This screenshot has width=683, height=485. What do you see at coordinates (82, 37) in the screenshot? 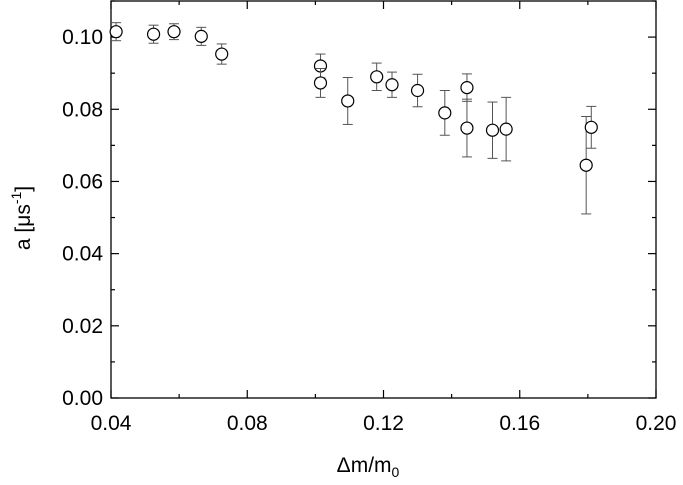
I see `y-tick-label: 0.10` at bounding box center [82, 37].